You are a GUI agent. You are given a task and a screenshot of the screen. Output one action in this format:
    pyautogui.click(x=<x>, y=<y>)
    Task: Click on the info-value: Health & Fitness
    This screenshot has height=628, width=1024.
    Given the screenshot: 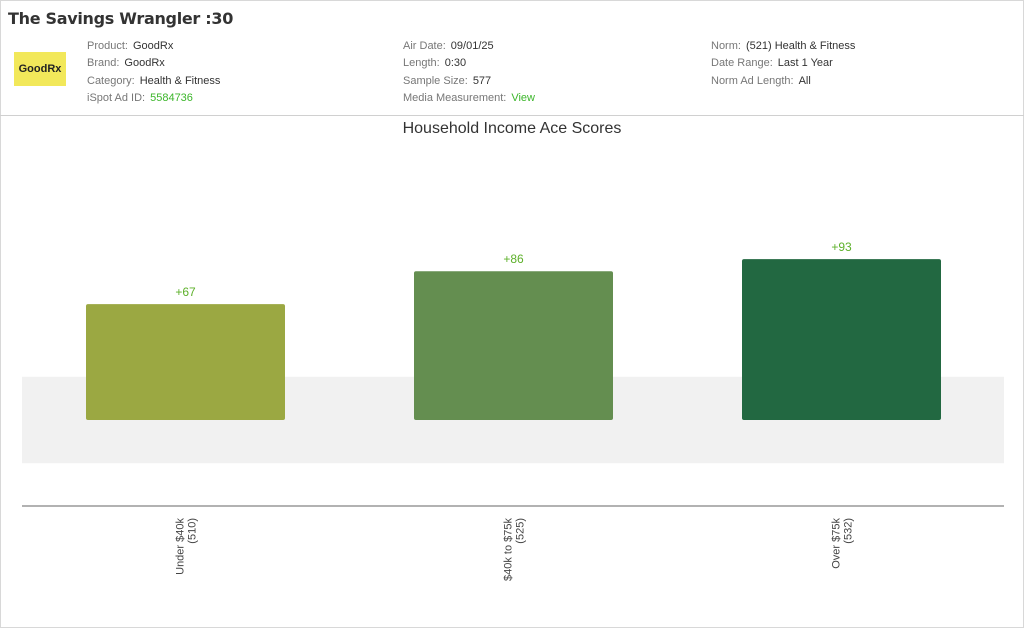 What is the action you would take?
    pyautogui.click(x=180, y=80)
    